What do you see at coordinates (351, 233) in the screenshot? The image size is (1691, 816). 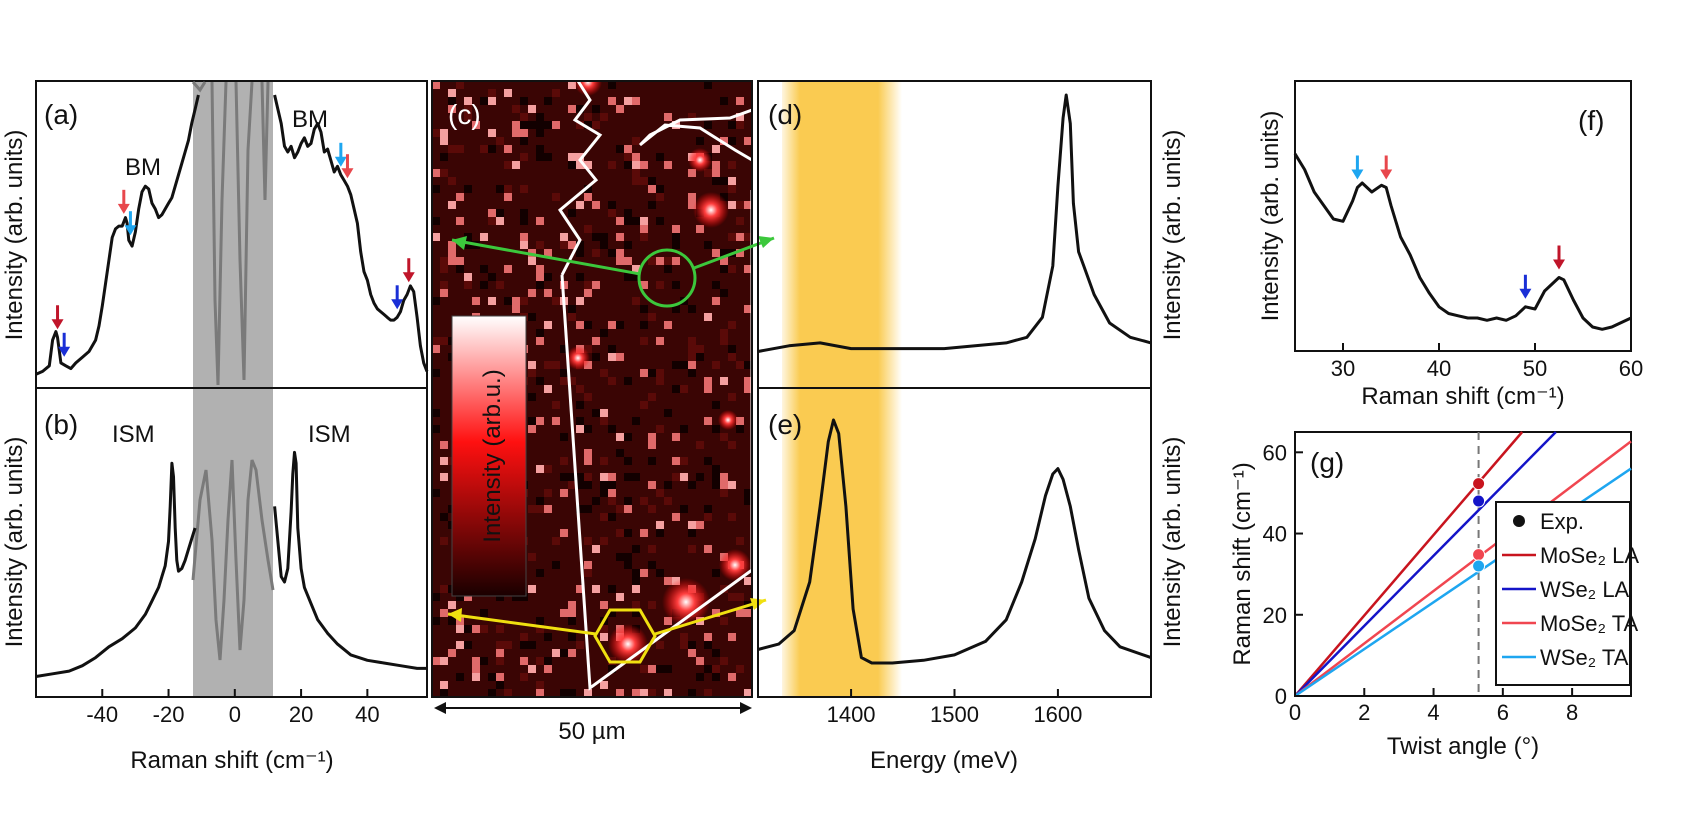 I see `data-line` at bounding box center [351, 233].